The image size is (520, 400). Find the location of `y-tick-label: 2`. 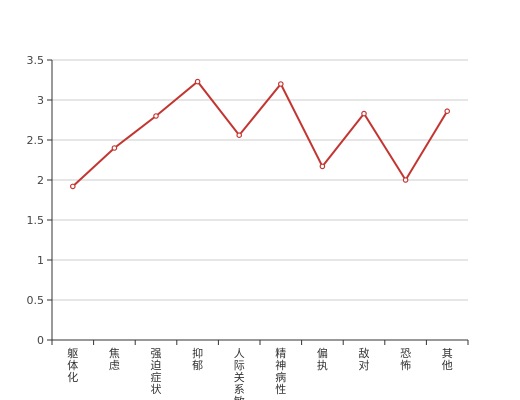

y-tick-label: 2 is located at coordinates (40, 180).